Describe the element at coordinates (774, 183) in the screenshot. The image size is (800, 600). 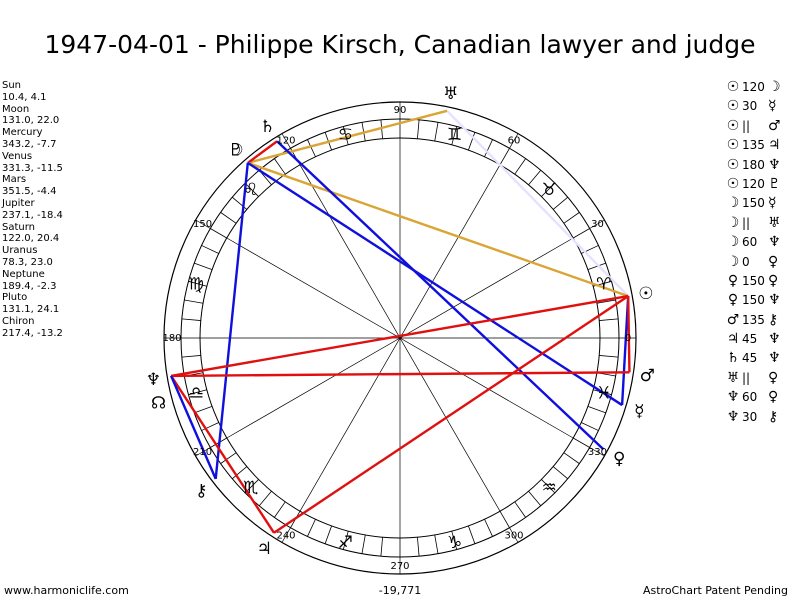
I see `aspect-planet-2: ♇` at that location.